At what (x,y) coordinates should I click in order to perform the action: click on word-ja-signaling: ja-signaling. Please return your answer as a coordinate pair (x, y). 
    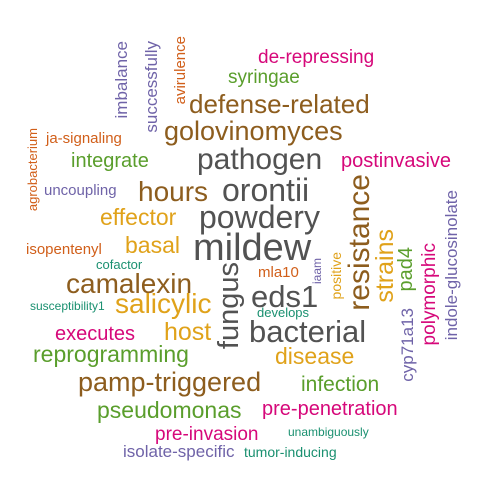
    Looking at the image, I should click on (84, 138).